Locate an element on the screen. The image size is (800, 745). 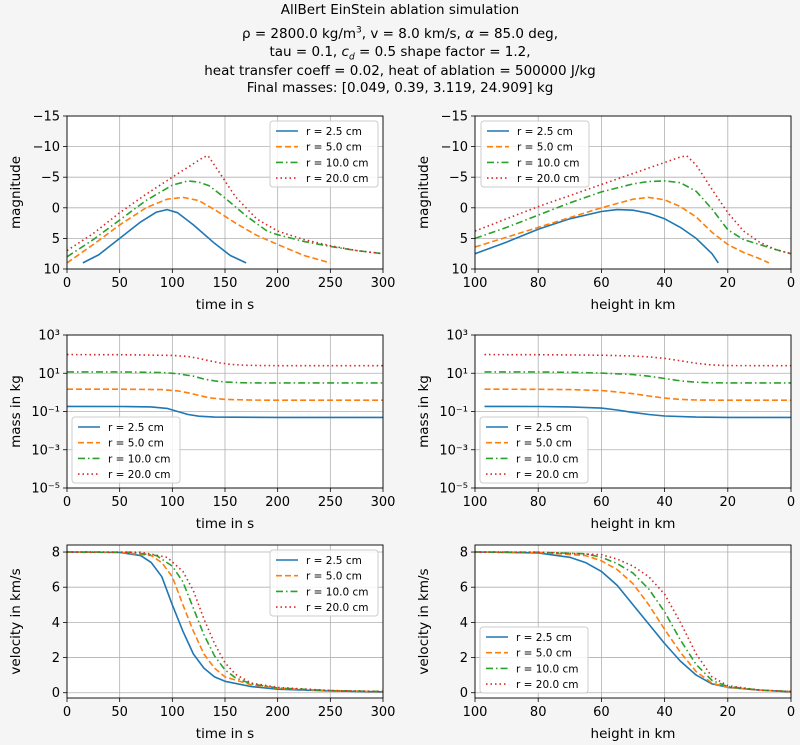
y-tick-label: −15 is located at coordinates (454, 117).